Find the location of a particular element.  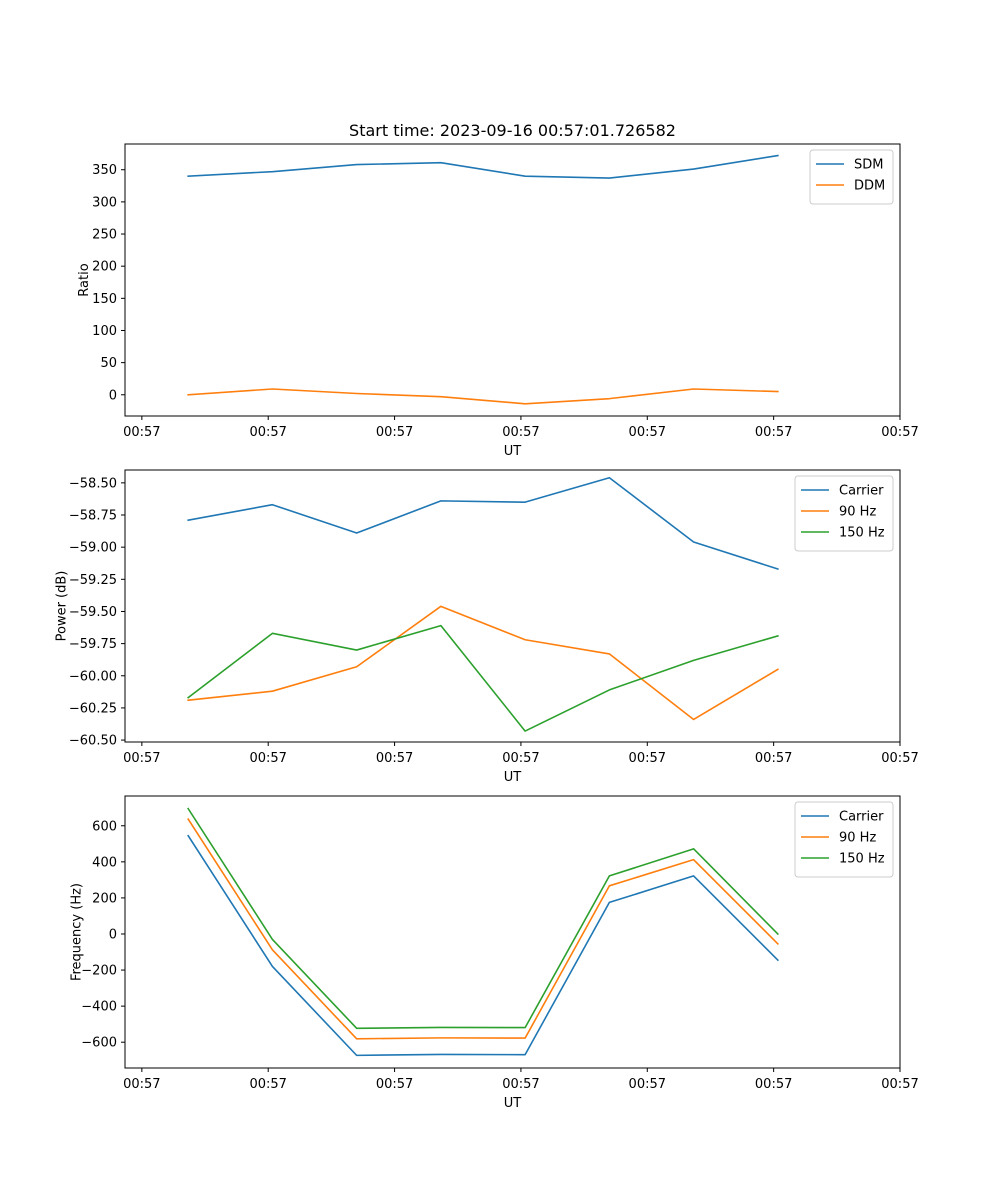

legend-label: DDM is located at coordinates (869, 186).